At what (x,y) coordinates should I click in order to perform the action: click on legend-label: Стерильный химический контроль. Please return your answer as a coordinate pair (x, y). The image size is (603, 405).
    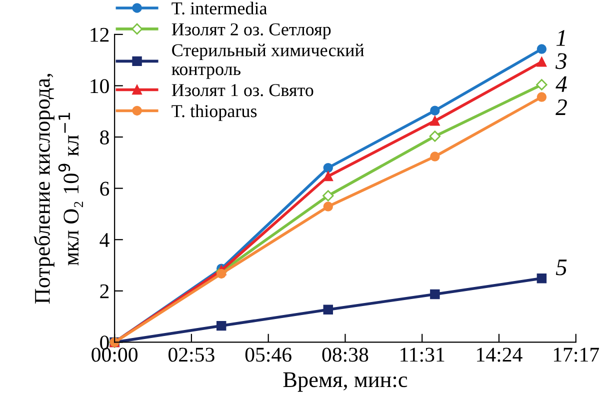
    Looking at the image, I should click on (268, 61).